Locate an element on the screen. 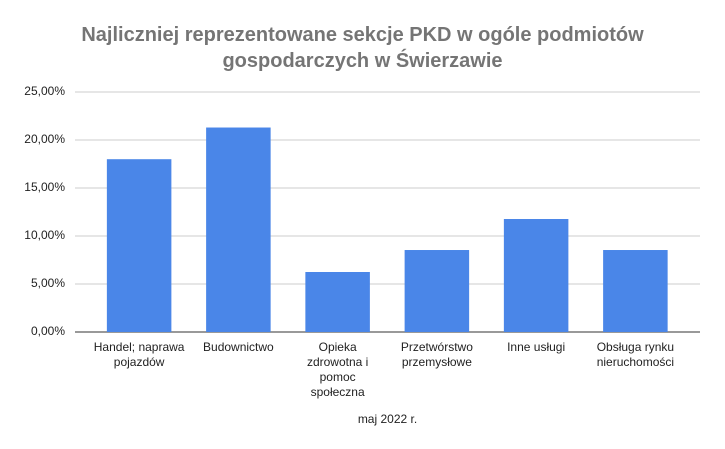 This screenshot has width=725, height=449. y-tick-label: 20,00% is located at coordinates (44, 139).